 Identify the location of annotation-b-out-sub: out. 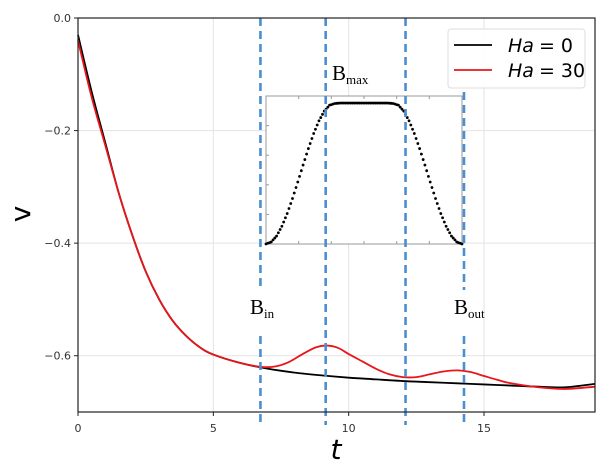
(476, 313).